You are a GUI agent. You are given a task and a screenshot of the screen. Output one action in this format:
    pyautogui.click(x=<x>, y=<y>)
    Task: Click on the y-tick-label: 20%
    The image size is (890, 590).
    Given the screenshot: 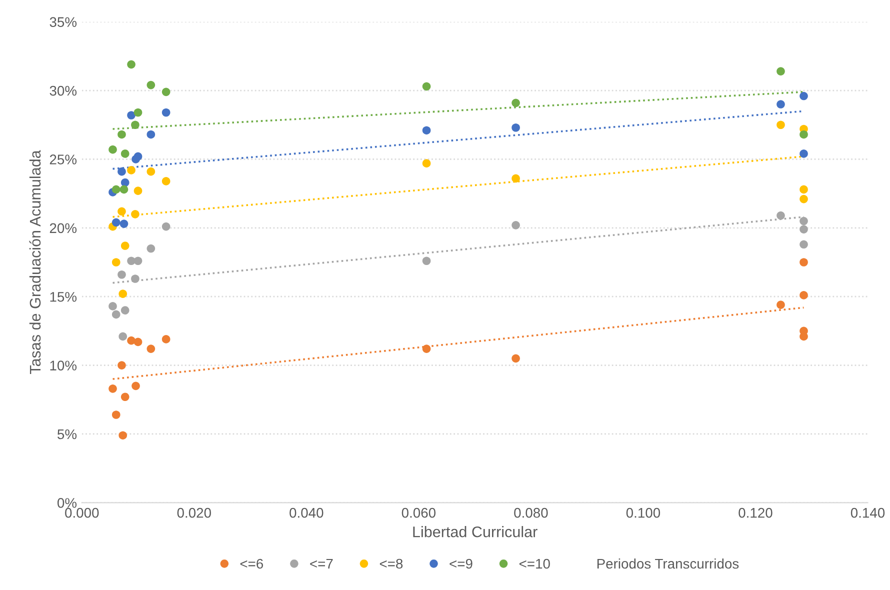 What is the action you would take?
    pyautogui.click(x=63, y=228)
    